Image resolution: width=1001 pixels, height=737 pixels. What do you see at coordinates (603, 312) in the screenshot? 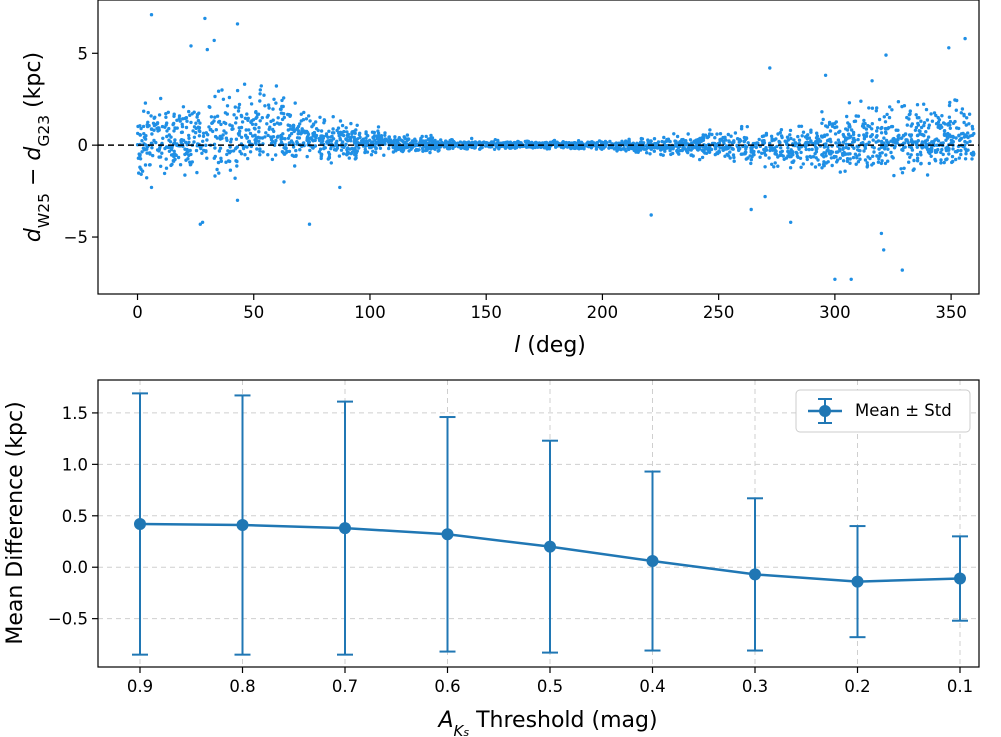
I see `scatter-x-tick-label: 200` at bounding box center [603, 312].